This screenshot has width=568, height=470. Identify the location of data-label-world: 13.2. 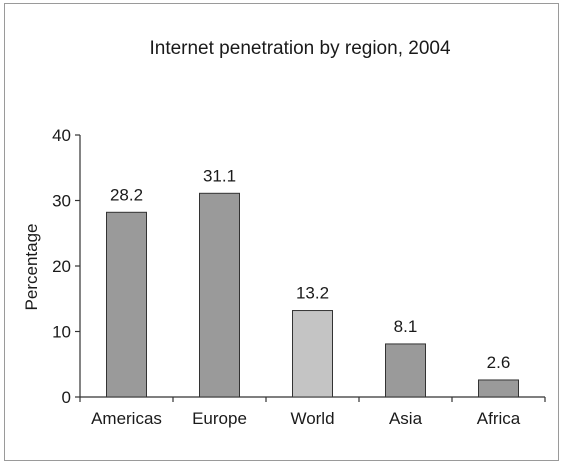
(312, 293).